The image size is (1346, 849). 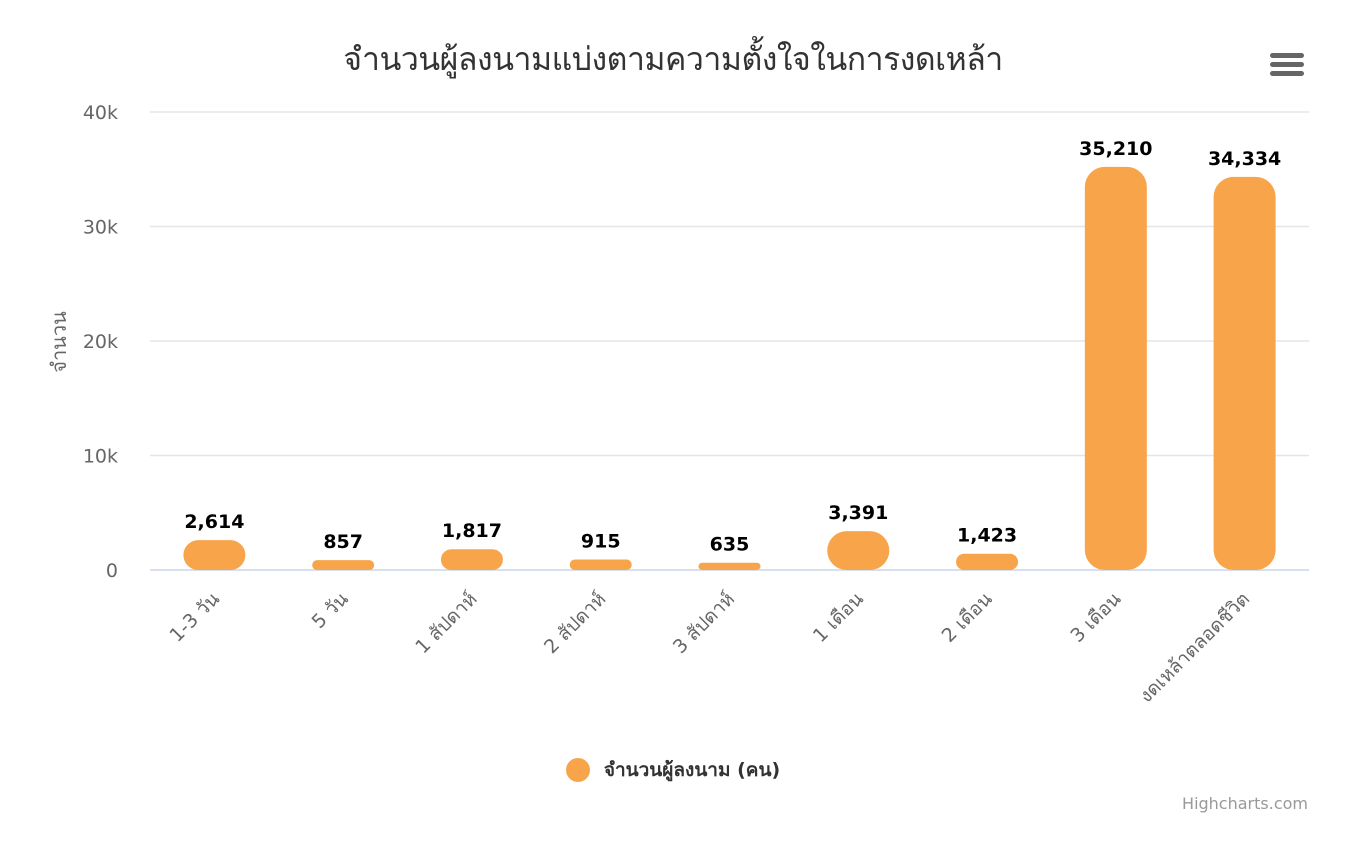 What do you see at coordinates (214, 522) in the screenshot?
I see `data-label: 2,614` at bounding box center [214, 522].